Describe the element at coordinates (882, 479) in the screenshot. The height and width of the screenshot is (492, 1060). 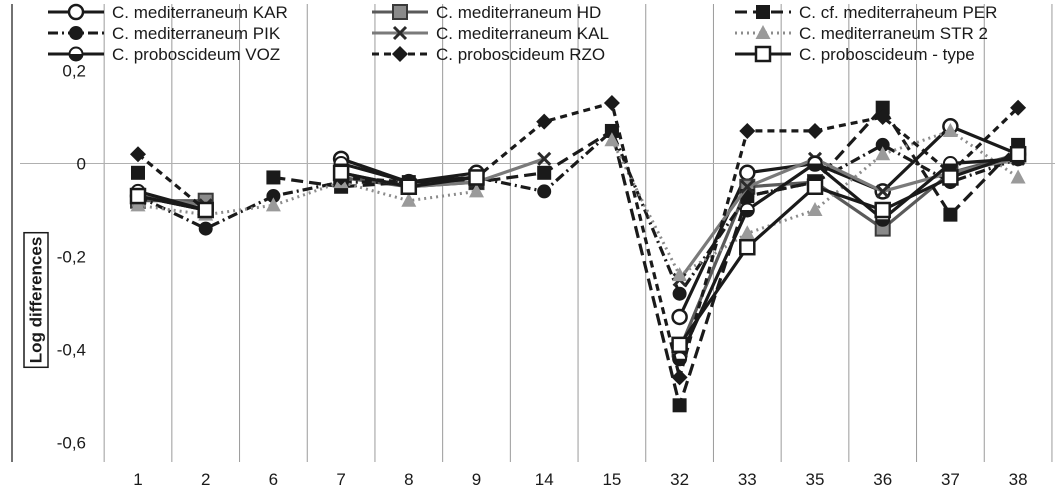
I see `x-tick-label: 36` at that location.